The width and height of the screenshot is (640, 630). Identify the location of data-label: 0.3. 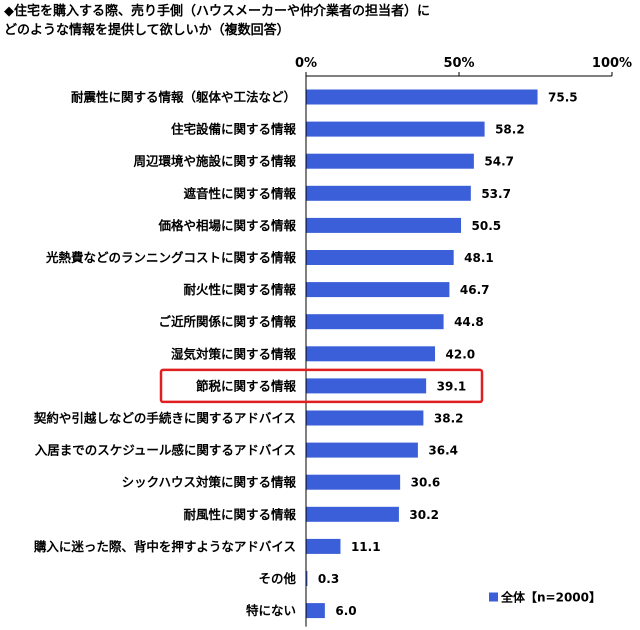
(328, 579).